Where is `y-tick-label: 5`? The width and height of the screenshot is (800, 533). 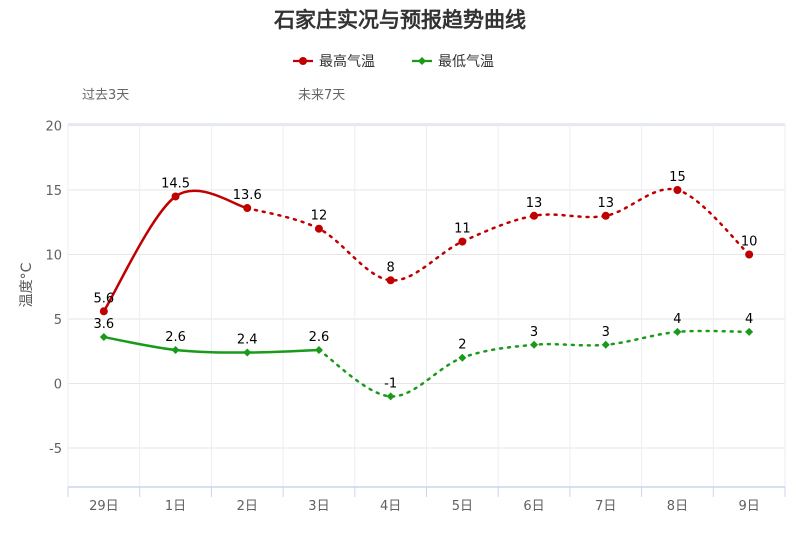
y-tick-label: 5 is located at coordinates (58, 320).